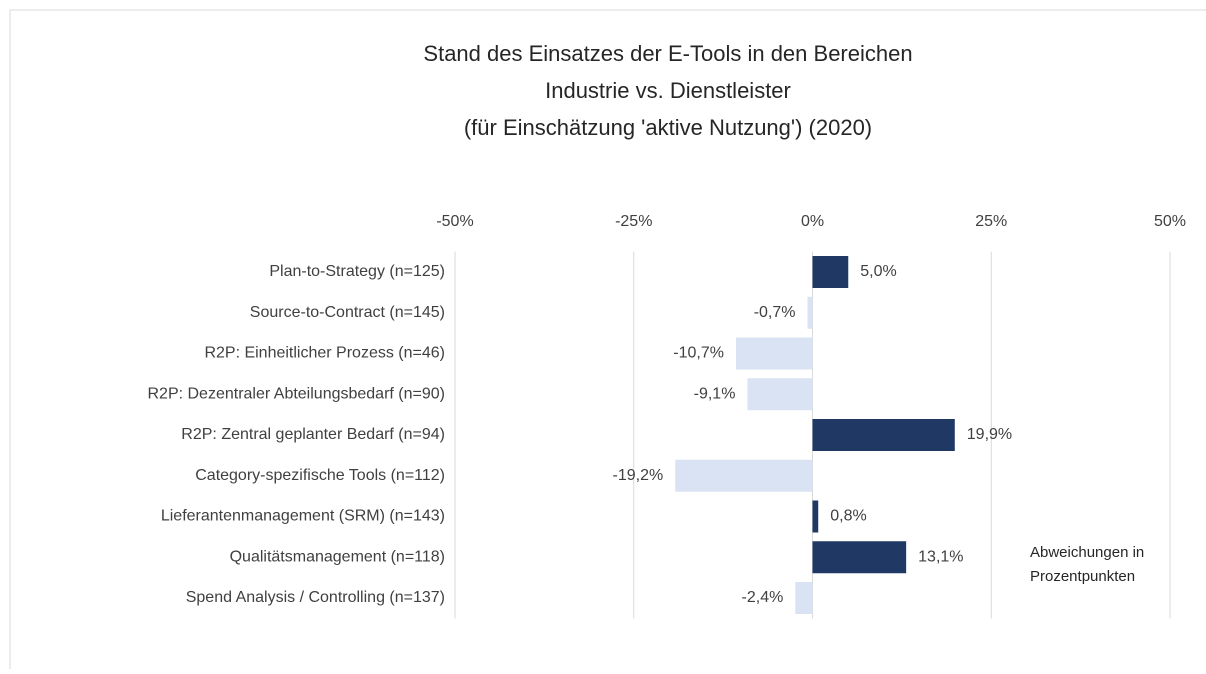 The height and width of the screenshot is (674, 1206). What do you see at coordinates (940, 556) in the screenshot?
I see `data-label: 13,1%` at bounding box center [940, 556].